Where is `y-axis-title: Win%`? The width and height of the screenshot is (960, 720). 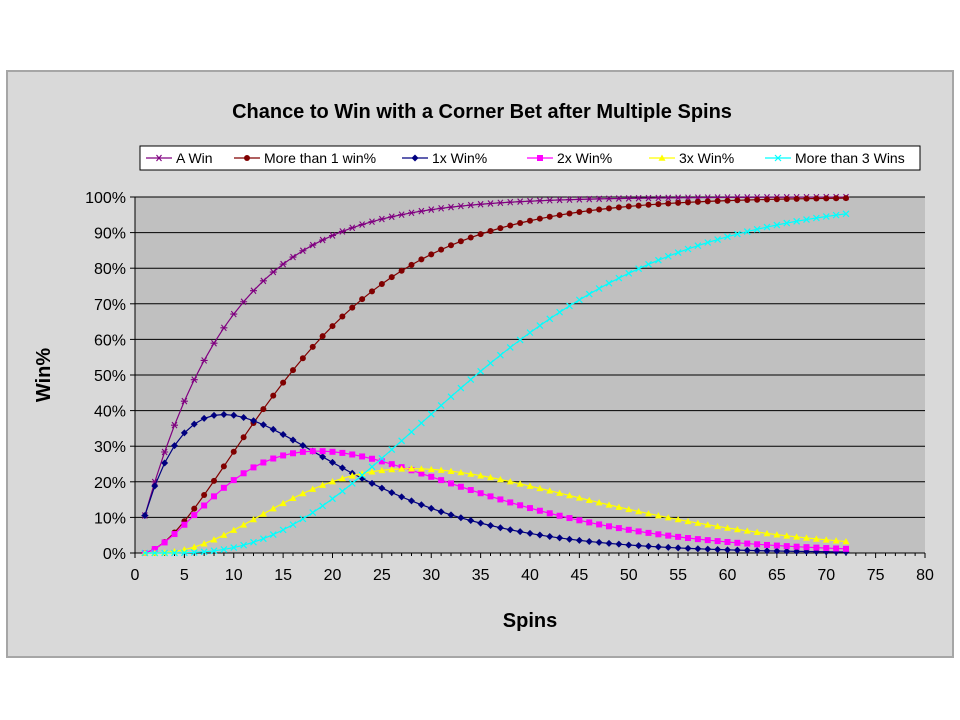
y-axis-title: Win% is located at coordinates (44, 375).